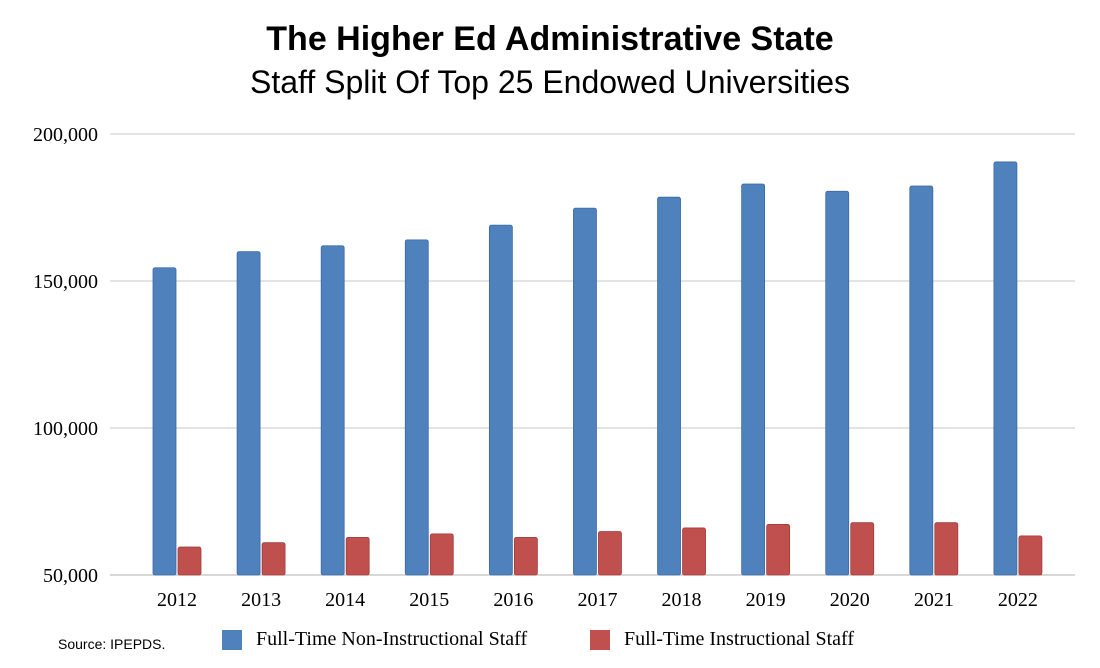  I want to click on x-tick-label: 2019, so click(766, 600).